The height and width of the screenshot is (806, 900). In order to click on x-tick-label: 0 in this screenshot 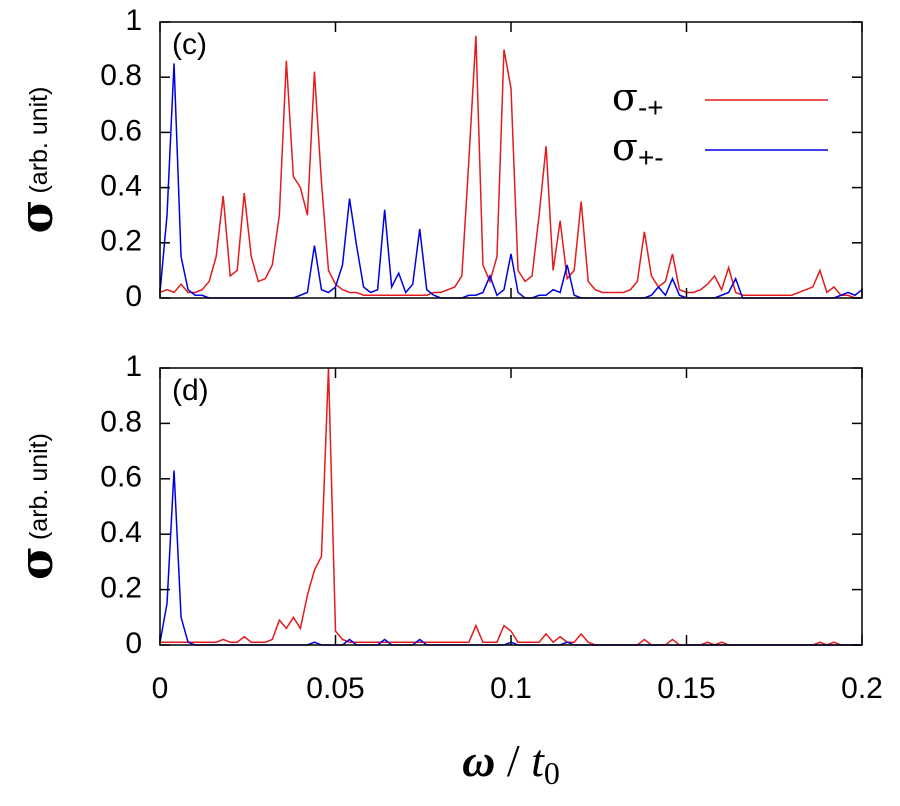, I will do `click(160, 688)`.